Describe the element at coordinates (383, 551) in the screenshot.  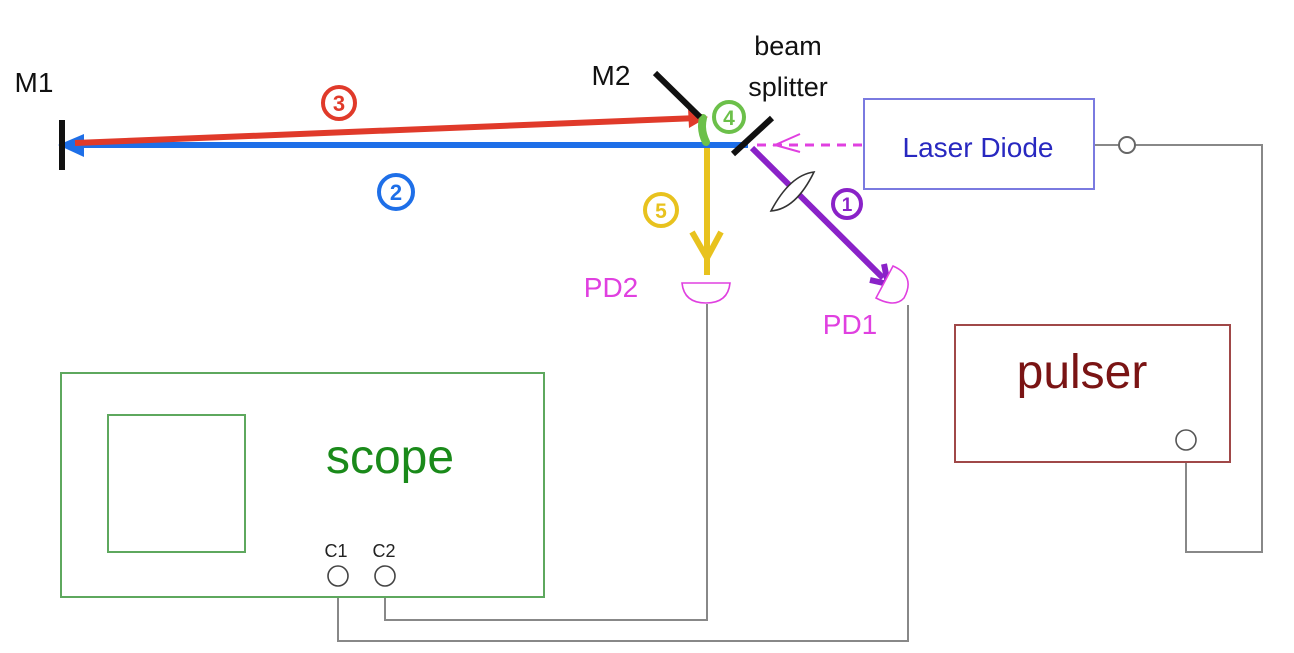
I see `scope-c2-label: C2` at that location.